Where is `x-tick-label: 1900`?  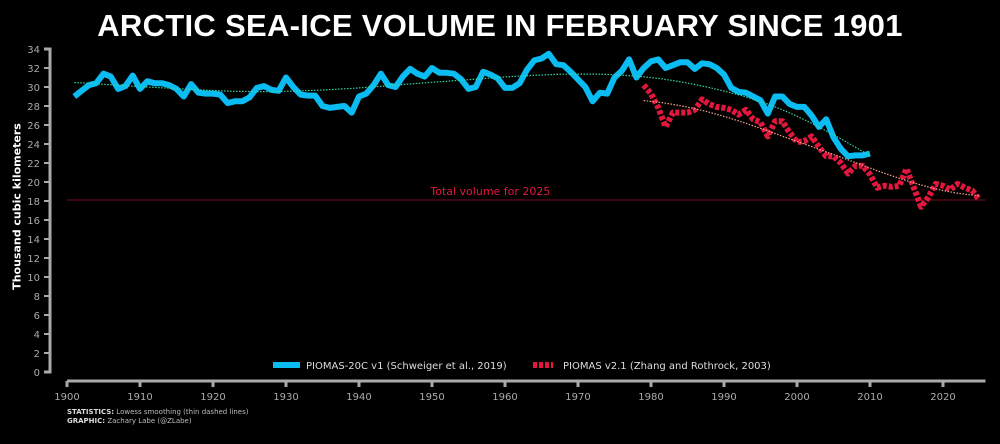
x-tick-label: 1900 is located at coordinates (66, 397).